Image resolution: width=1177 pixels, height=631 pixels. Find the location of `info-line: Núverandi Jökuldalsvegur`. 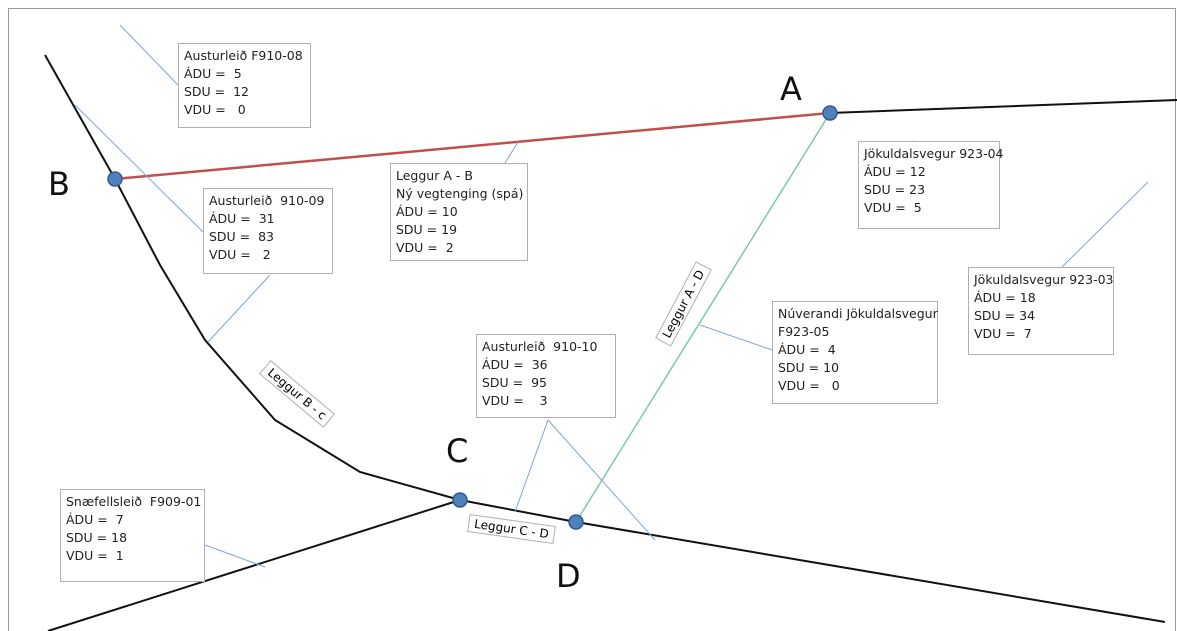

info-line: Núverandi Jökuldalsvegur is located at coordinates (858, 313).